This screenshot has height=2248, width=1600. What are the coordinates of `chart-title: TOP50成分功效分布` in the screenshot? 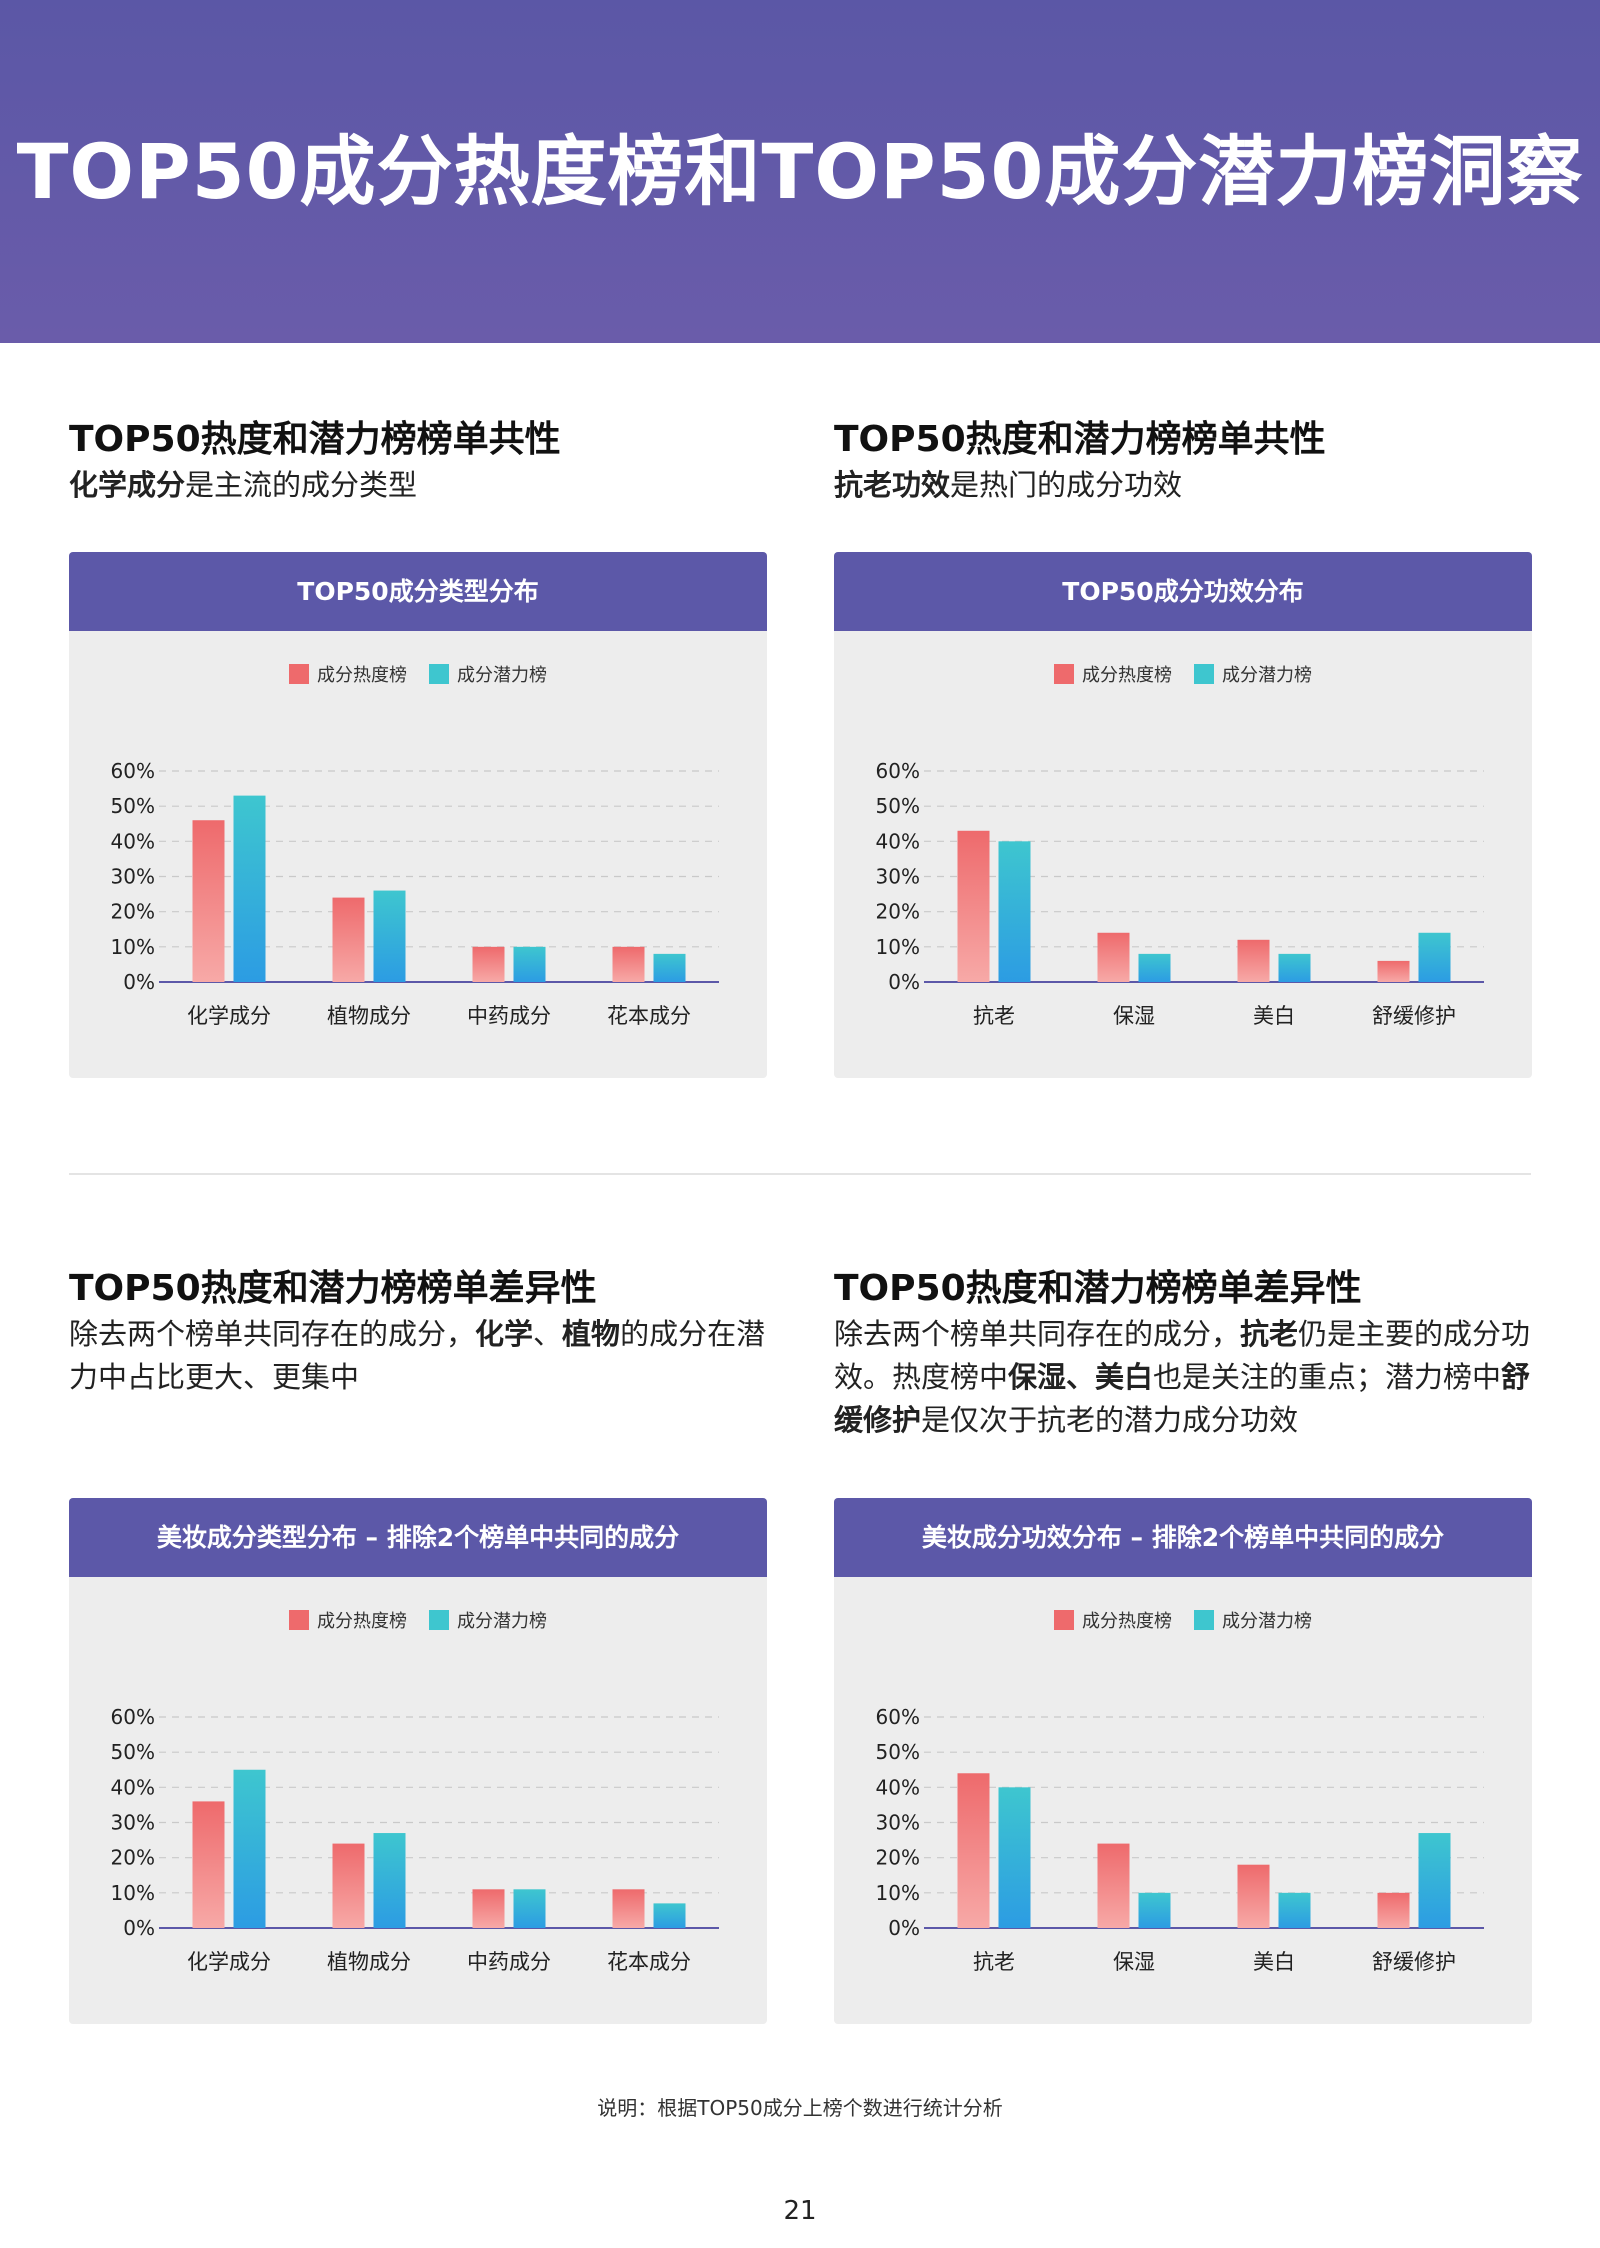 It's located at (1183, 591).